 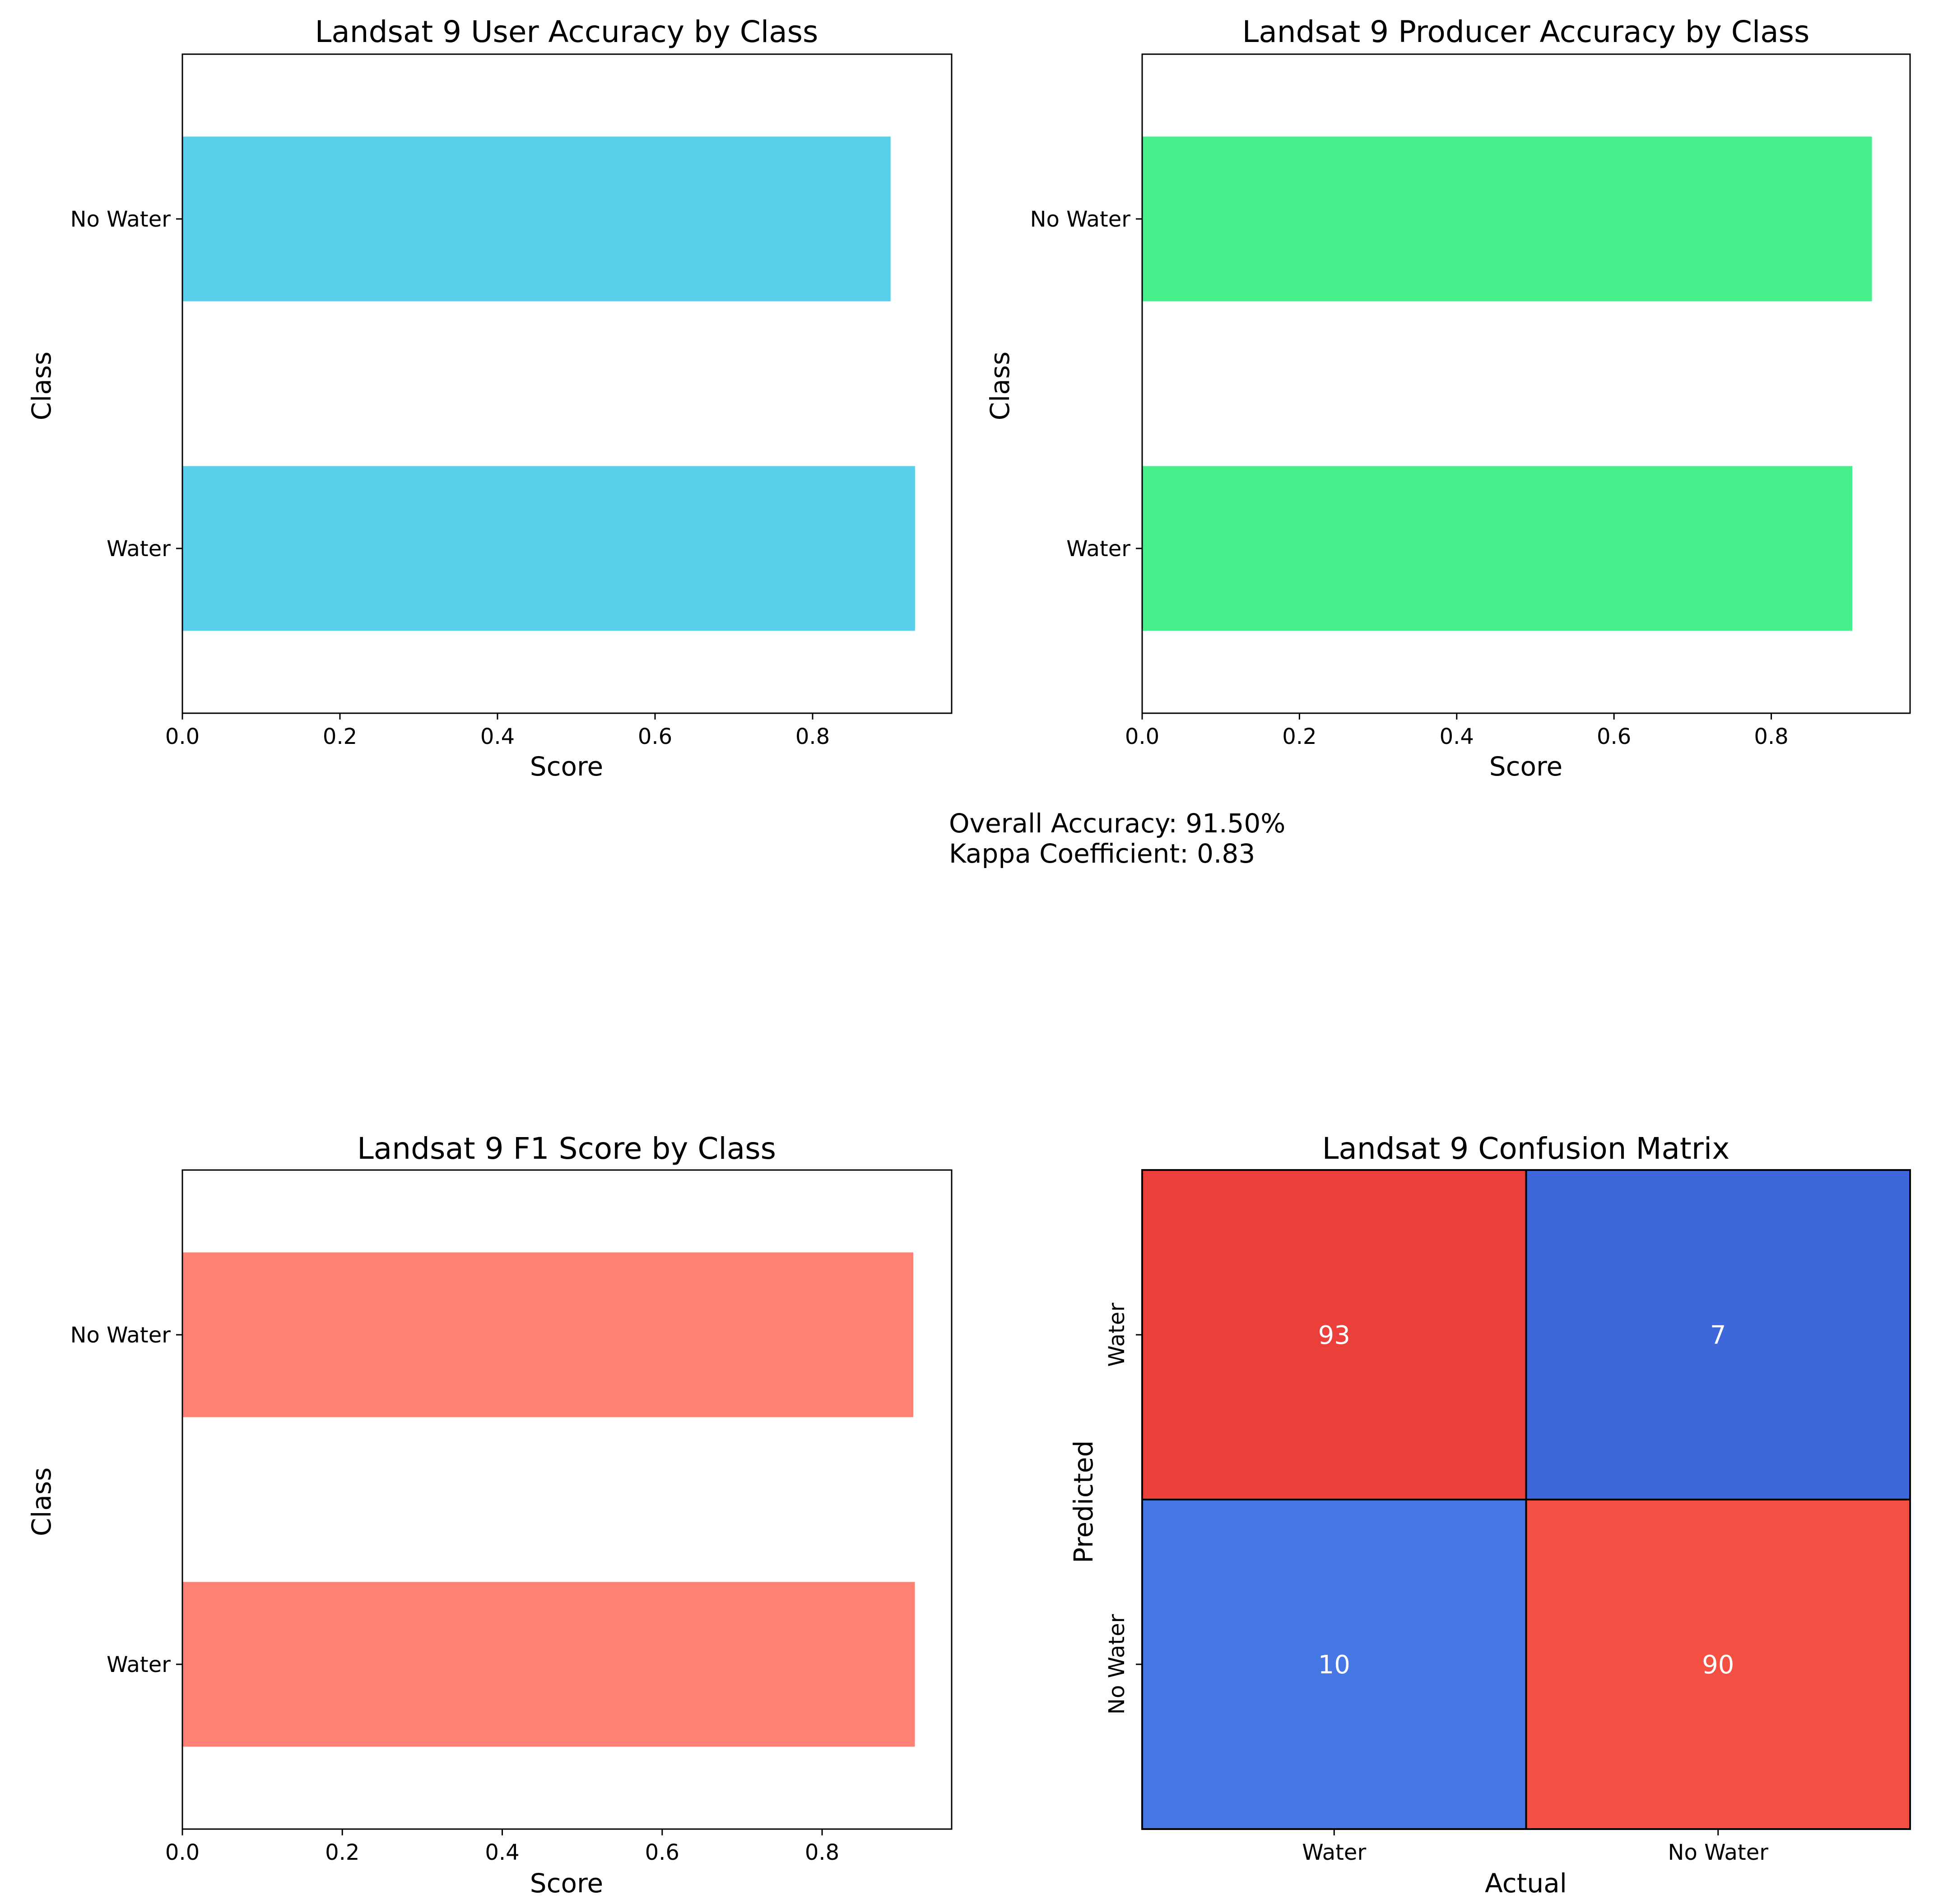 What do you see at coordinates (120, 219) in the screenshot?
I see `user-accuracy-ytick-label: No Water` at bounding box center [120, 219].